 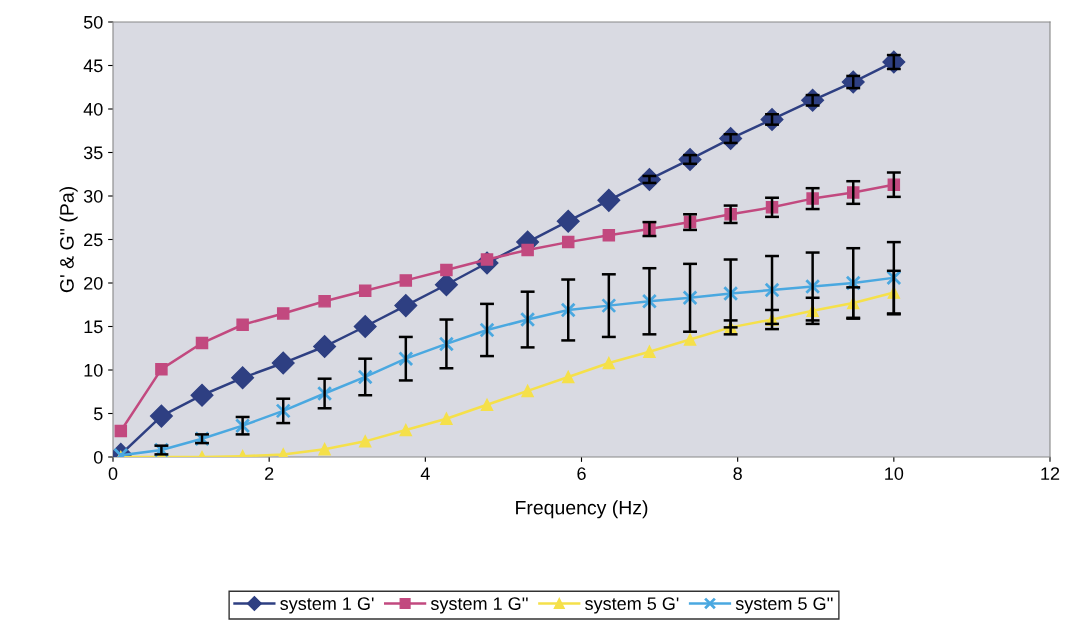 I want to click on y-tick-label: 50, so click(x=93, y=22).